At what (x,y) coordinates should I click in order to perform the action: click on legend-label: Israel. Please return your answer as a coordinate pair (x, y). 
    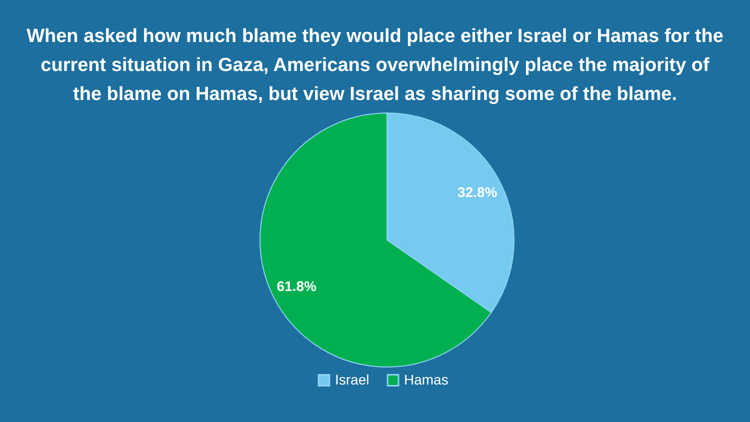
    Looking at the image, I should click on (352, 379).